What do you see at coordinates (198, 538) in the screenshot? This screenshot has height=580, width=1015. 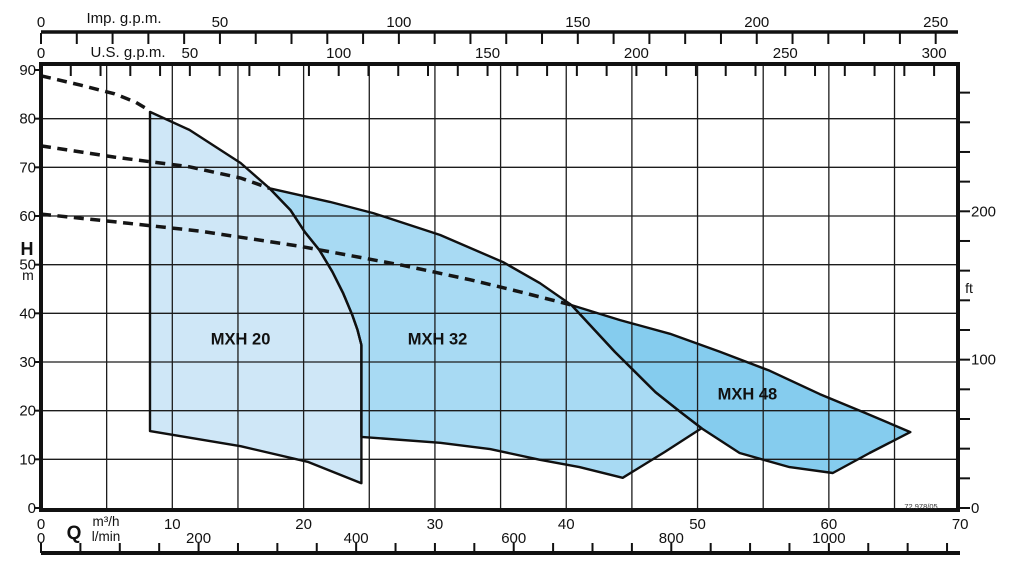 I see `flow-lmin-tick-label: 200` at bounding box center [198, 538].